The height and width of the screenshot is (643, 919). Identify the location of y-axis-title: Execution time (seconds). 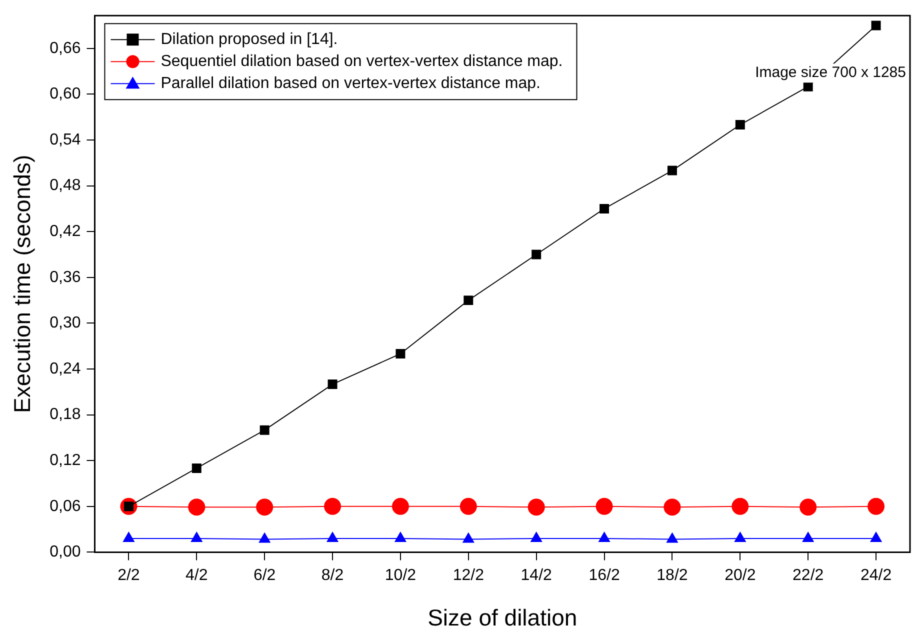
(22, 284).